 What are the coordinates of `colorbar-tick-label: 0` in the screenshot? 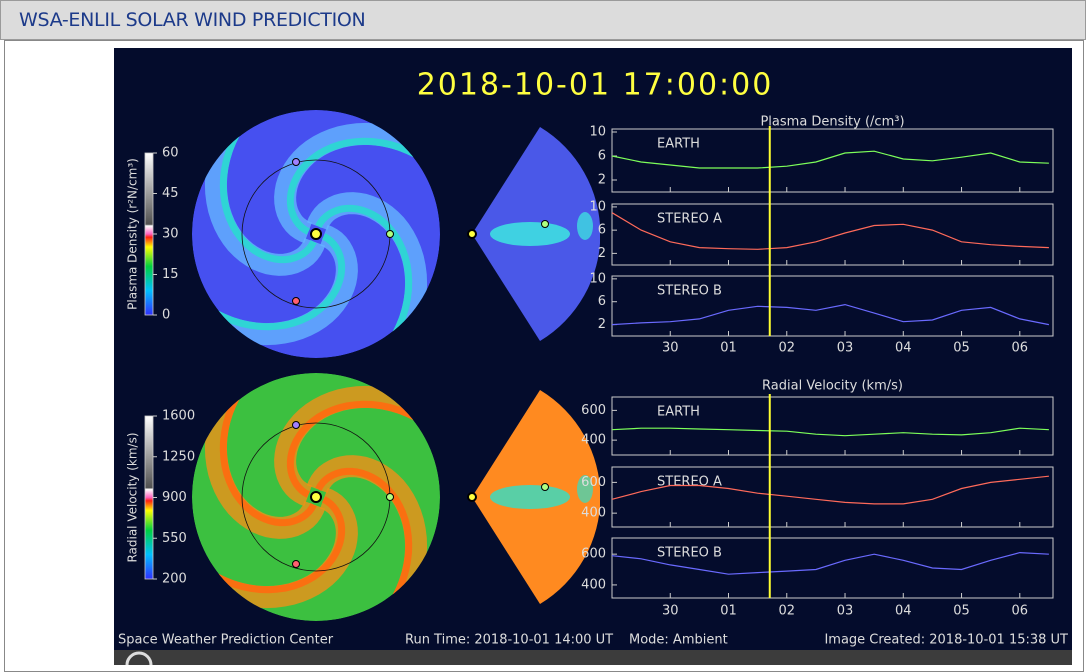 It's located at (166, 315).